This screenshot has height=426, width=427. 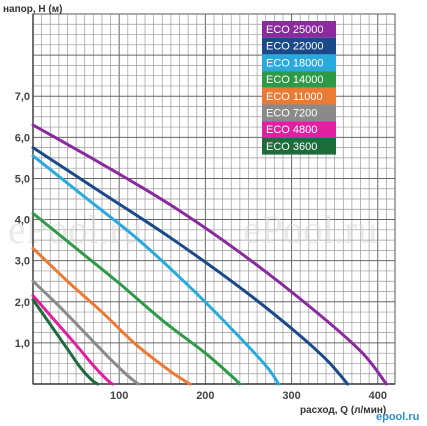 I want to click on legend-entry: ECO 14000, so click(x=294, y=80).